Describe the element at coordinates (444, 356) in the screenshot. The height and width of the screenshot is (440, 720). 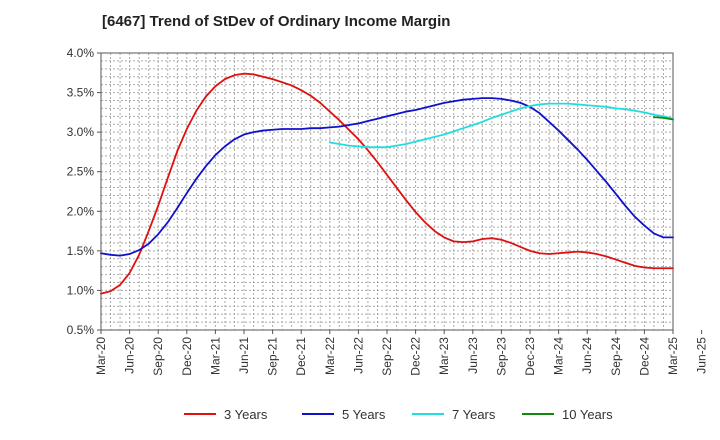
I see `x-tick-label: Mar-23` at that location.